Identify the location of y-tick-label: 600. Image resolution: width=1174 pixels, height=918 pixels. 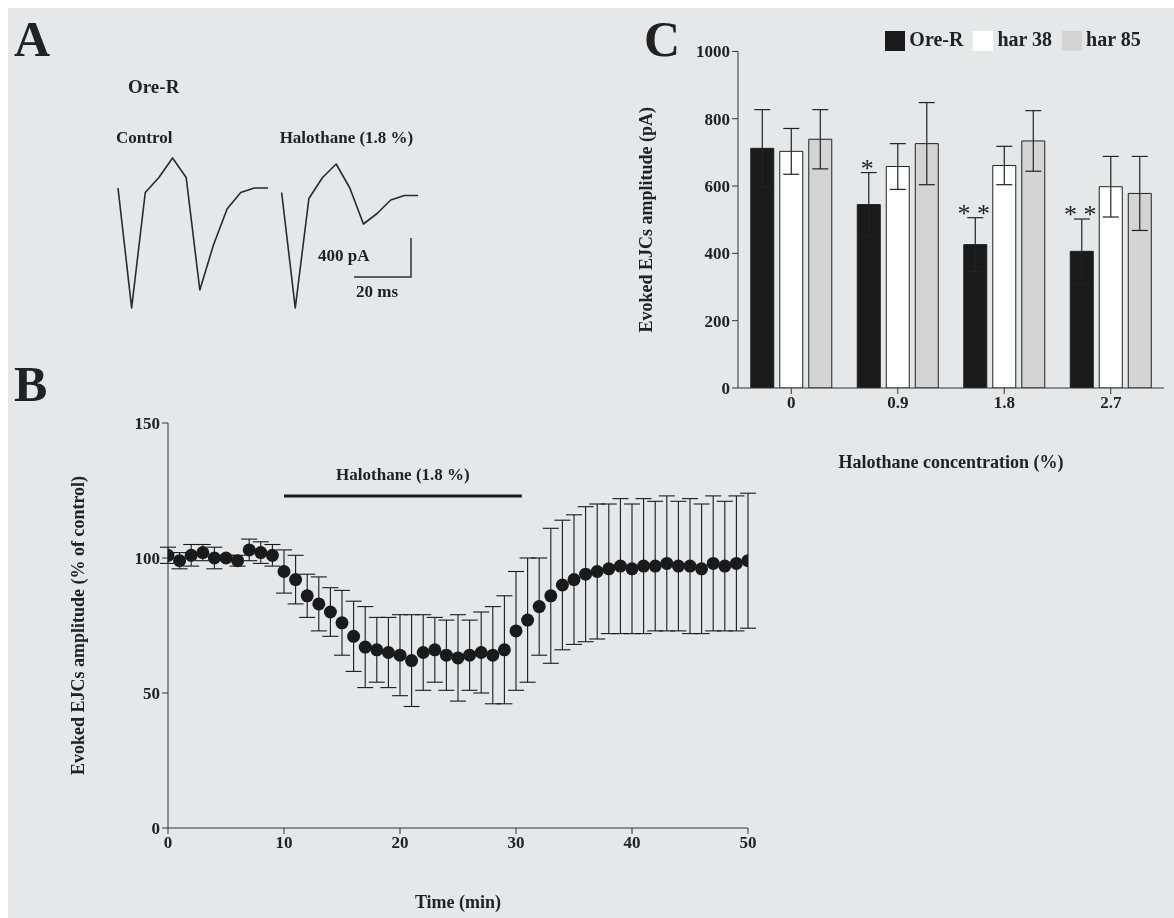
(717, 187).